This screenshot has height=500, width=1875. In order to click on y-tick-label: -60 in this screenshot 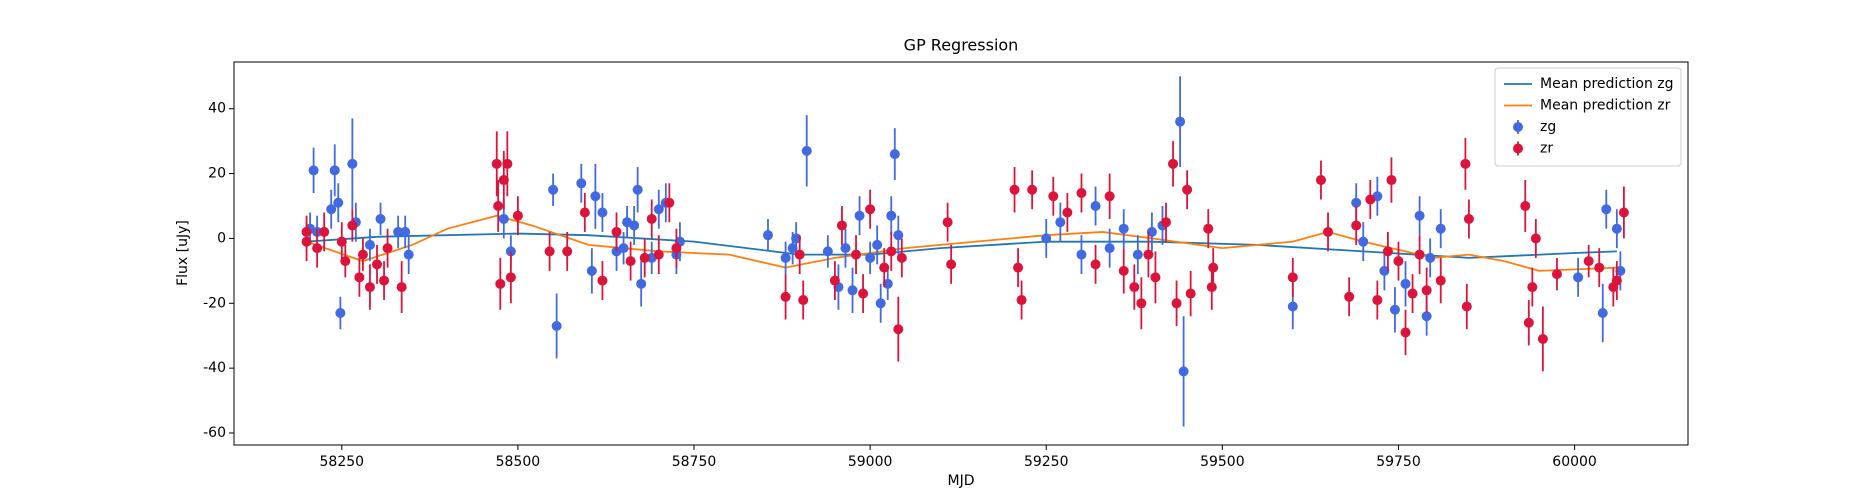, I will do `click(214, 433)`.